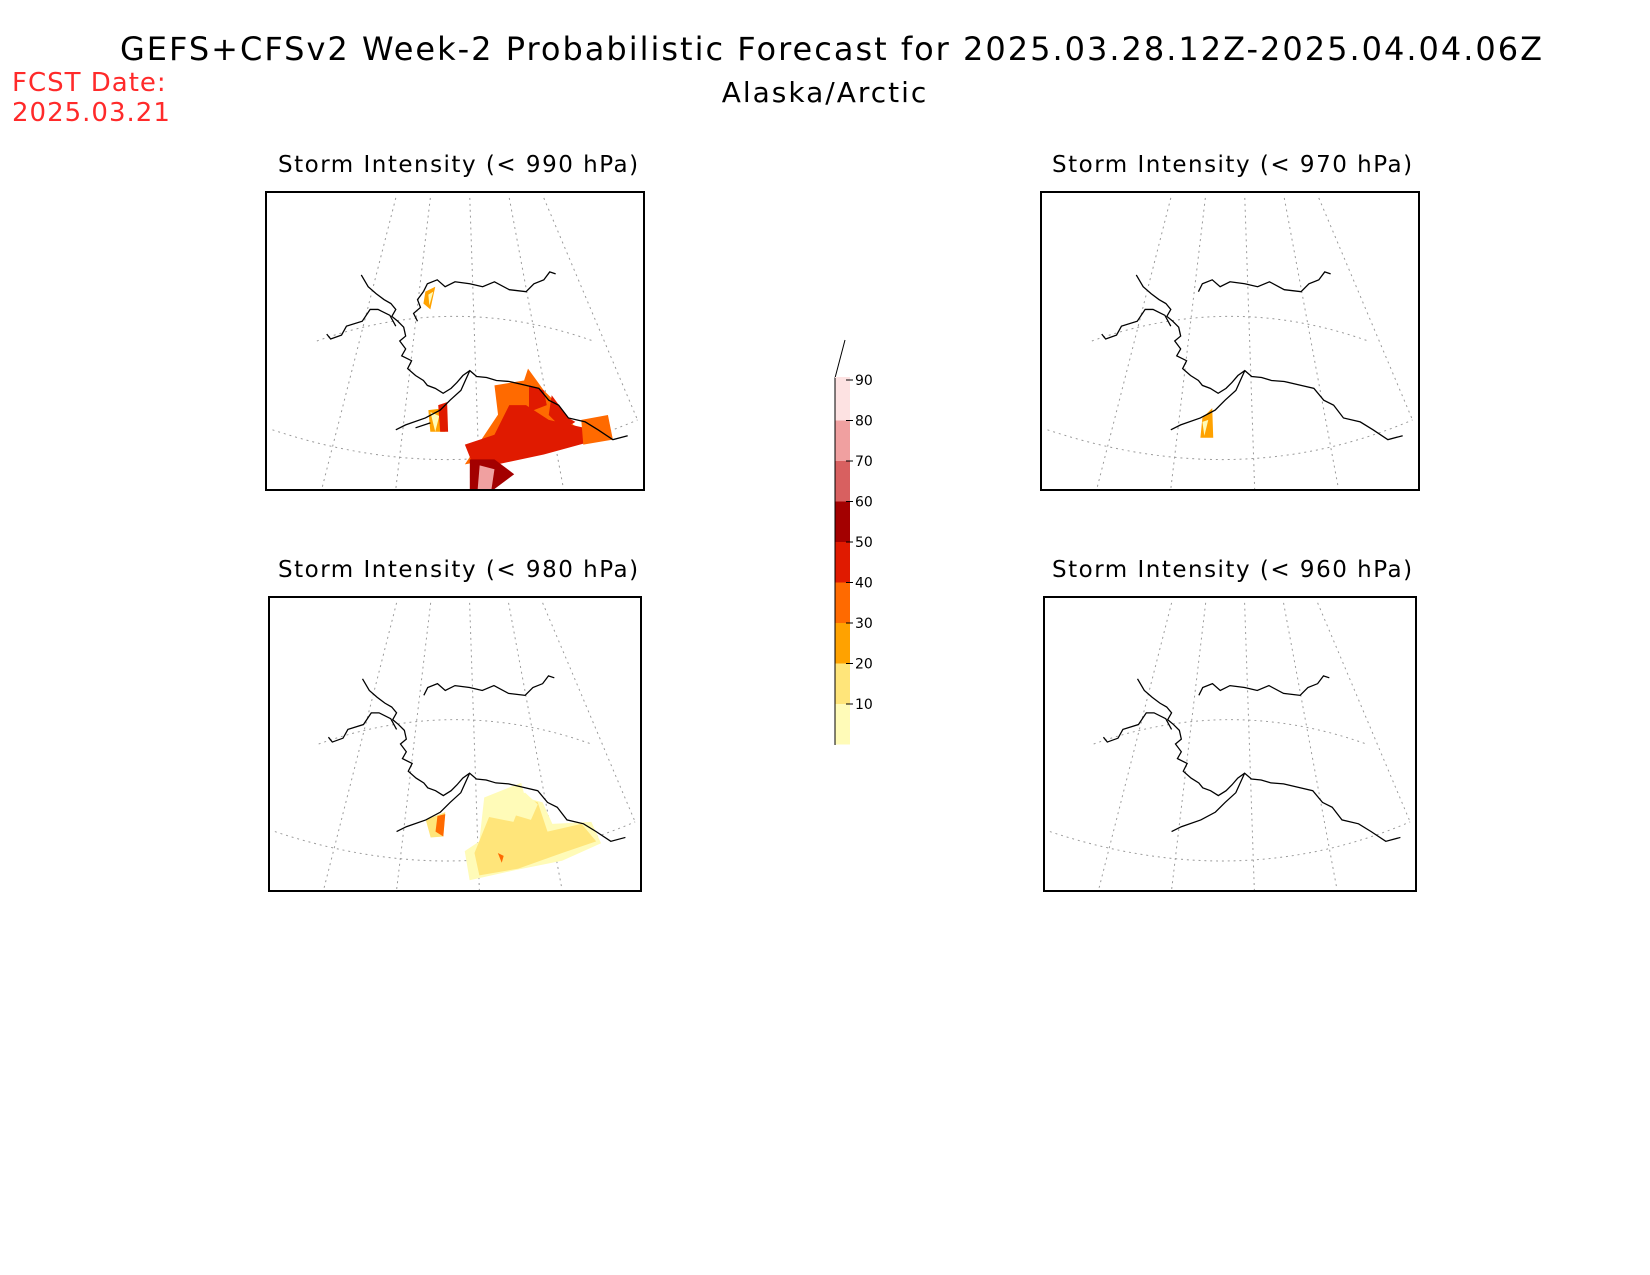  Describe the element at coordinates (1233, 570) in the screenshot. I see `panel-title-960: Storm Intensity (< 960 hPa)` at that location.